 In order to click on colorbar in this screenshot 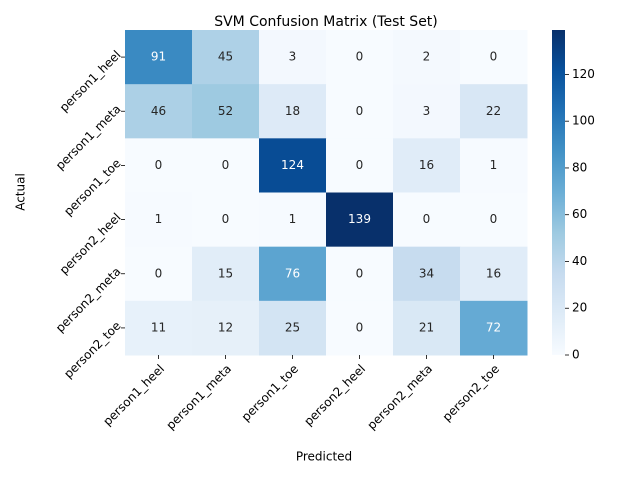, I will do `click(558, 192)`.